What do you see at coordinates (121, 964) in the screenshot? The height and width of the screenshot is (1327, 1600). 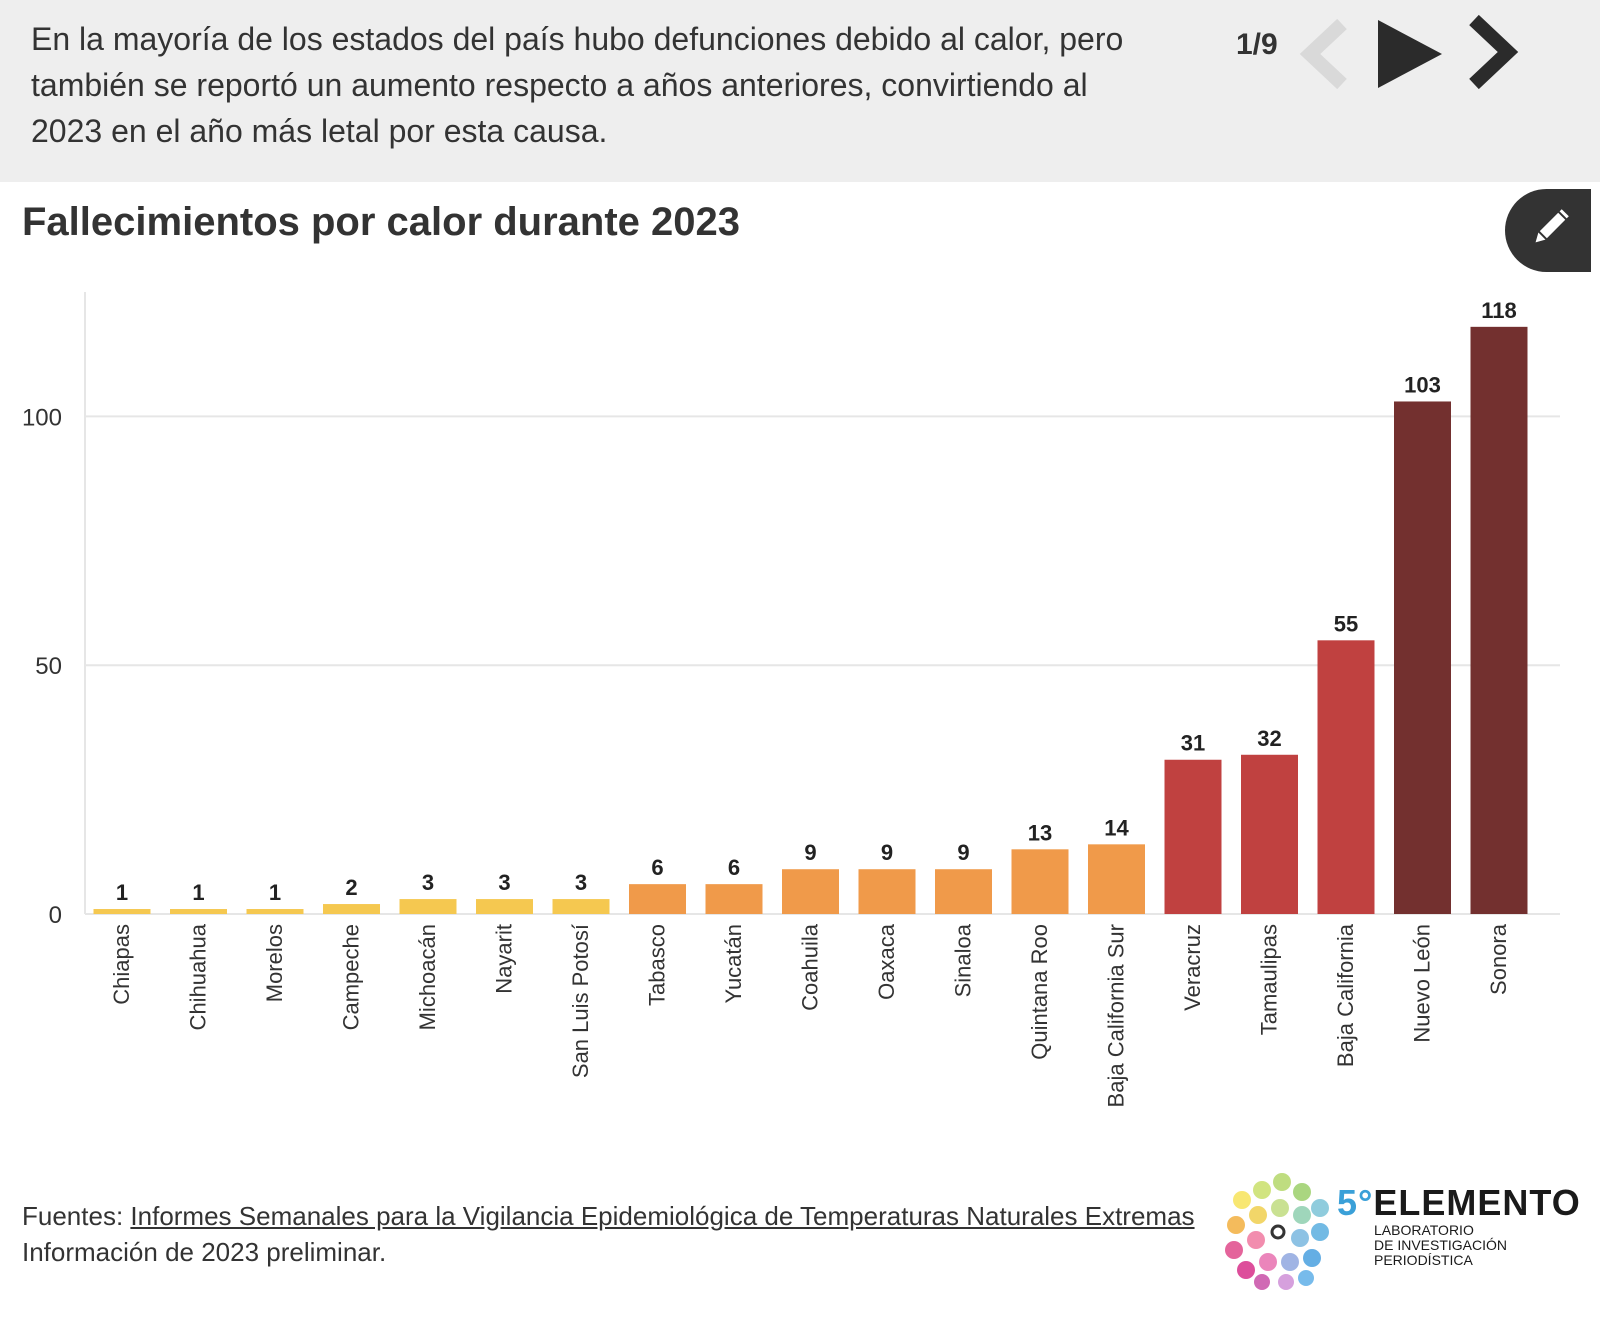 I see `x-tick-label: Chiapas` at bounding box center [121, 964].